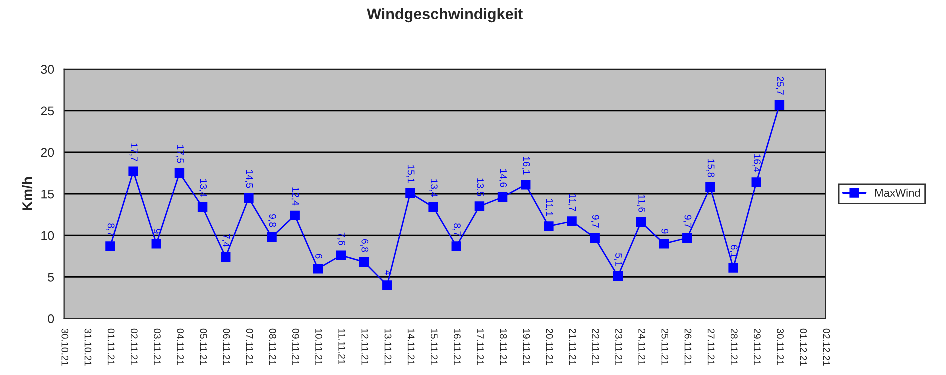 The image size is (946, 375). What do you see at coordinates (319, 256) in the screenshot?
I see `data-label: 6` at bounding box center [319, 256].